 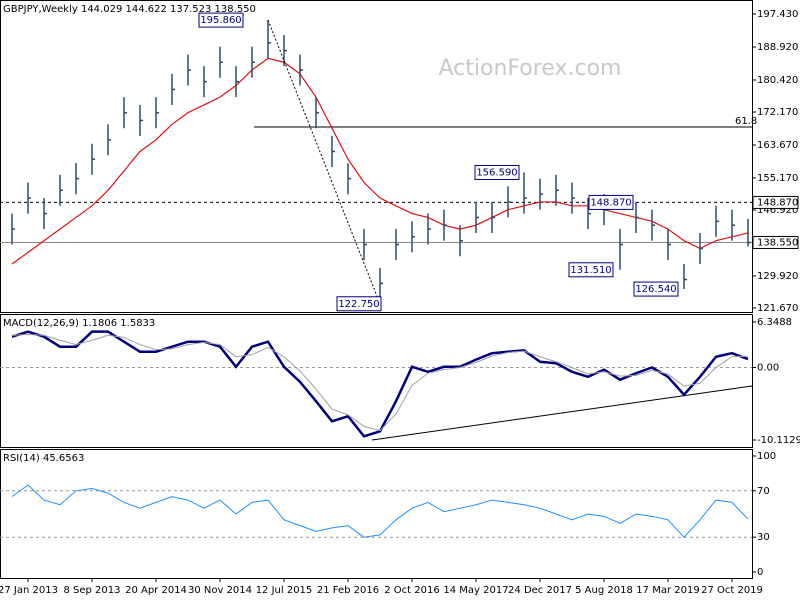 I want to click on panel-title: MACD(12,26,9) 1.1806 1.5833, so click(x=79, y=323).